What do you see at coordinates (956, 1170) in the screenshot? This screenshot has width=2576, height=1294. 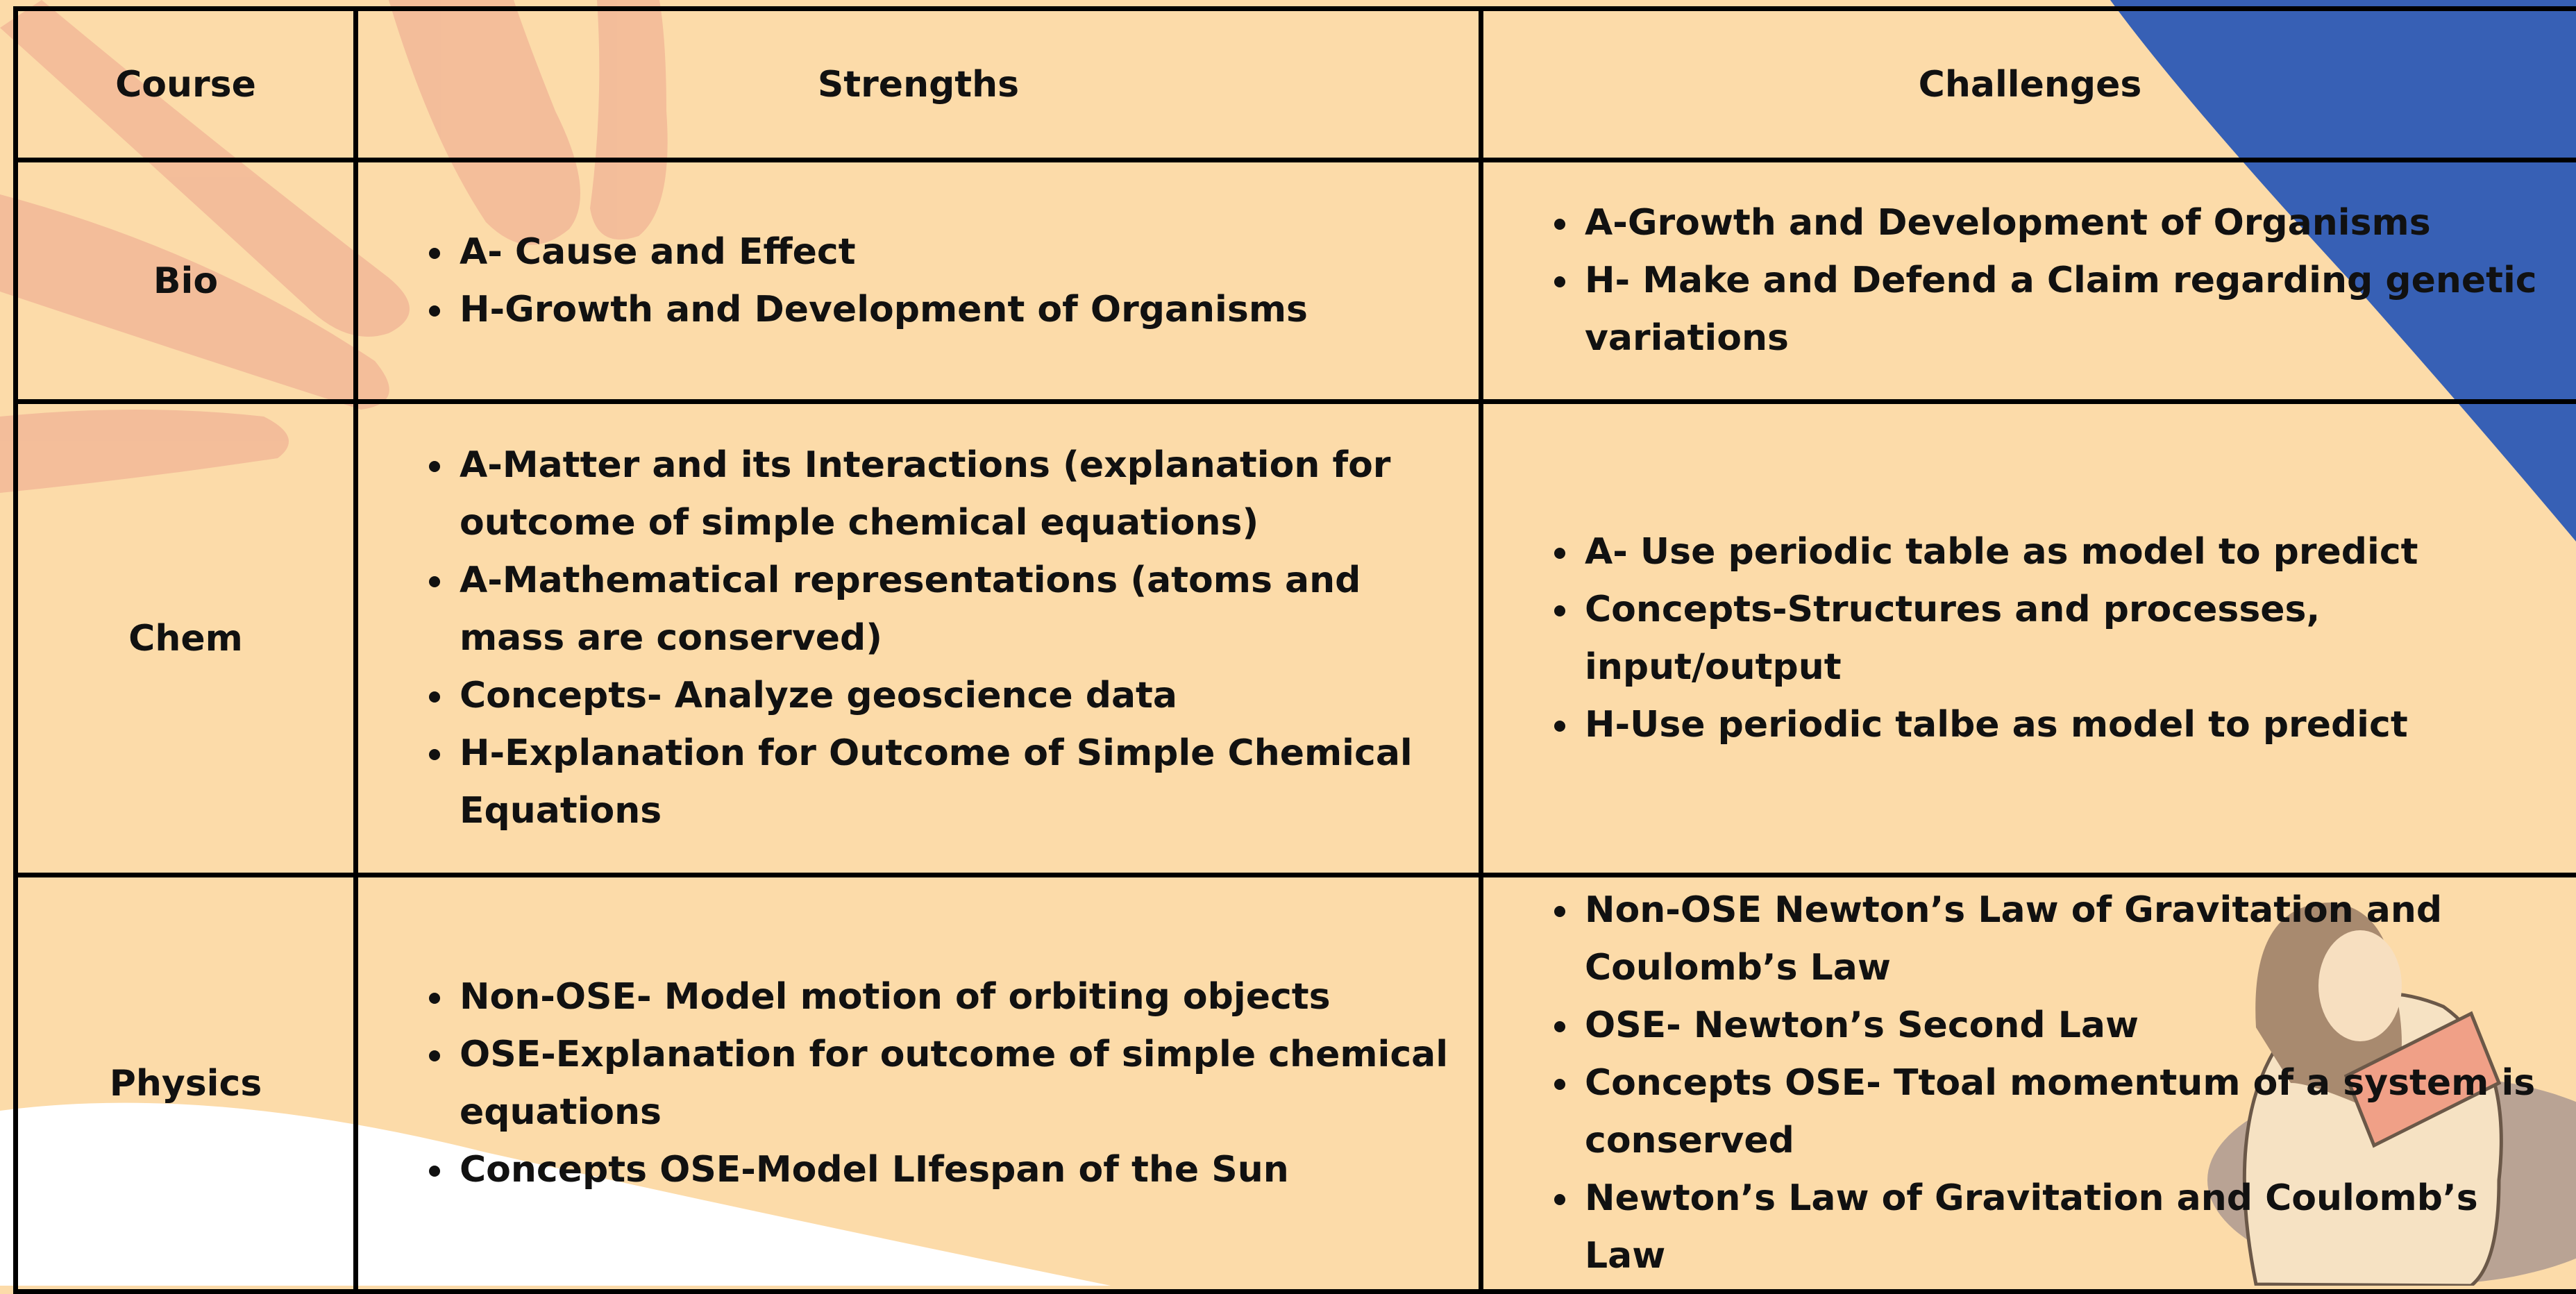 I see `list-item: Concepts OSE-Model LIfespan of the Sun` at bounding box center [956, 1170].